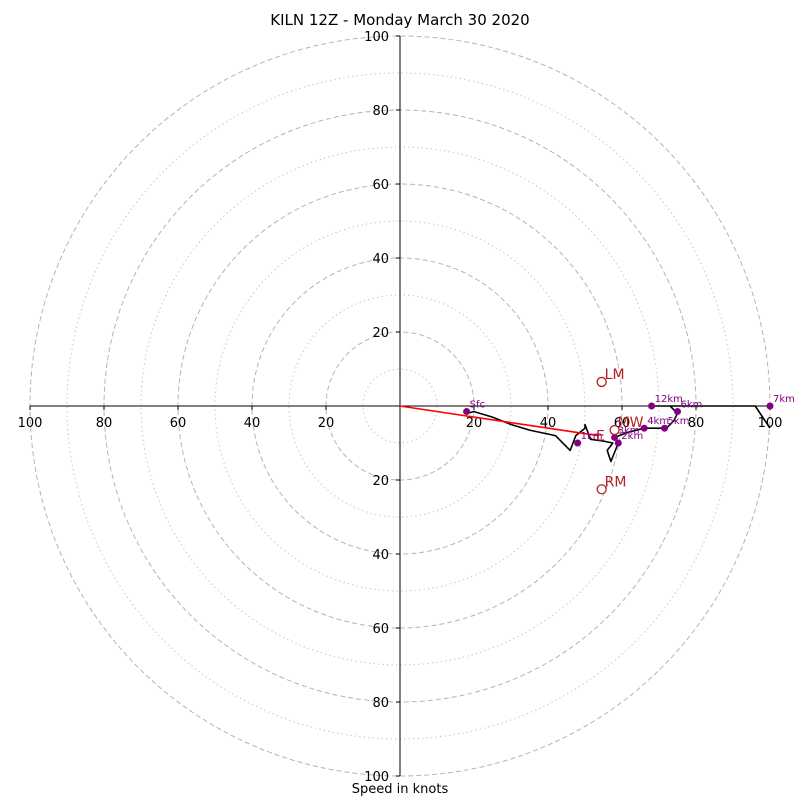  Describe the element at coordinates (658, 421) in the screenshot. I see `height-label-4km: 4km` at that location.